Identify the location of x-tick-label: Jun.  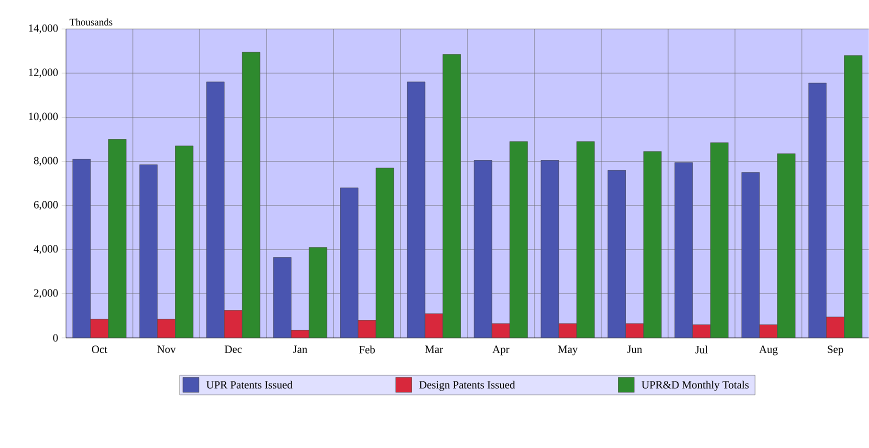
(634, 350).